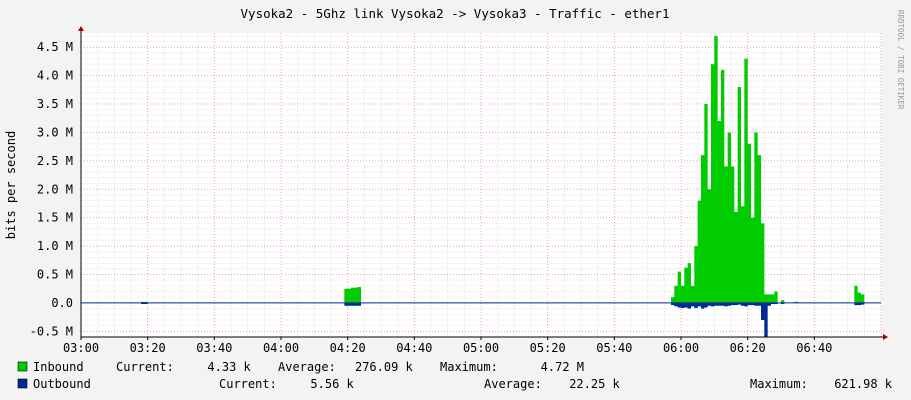  What do you see at coordinates (81, 28) in the screenshot?
I see `y-axis-arrow` at bounding box center [81, 28].